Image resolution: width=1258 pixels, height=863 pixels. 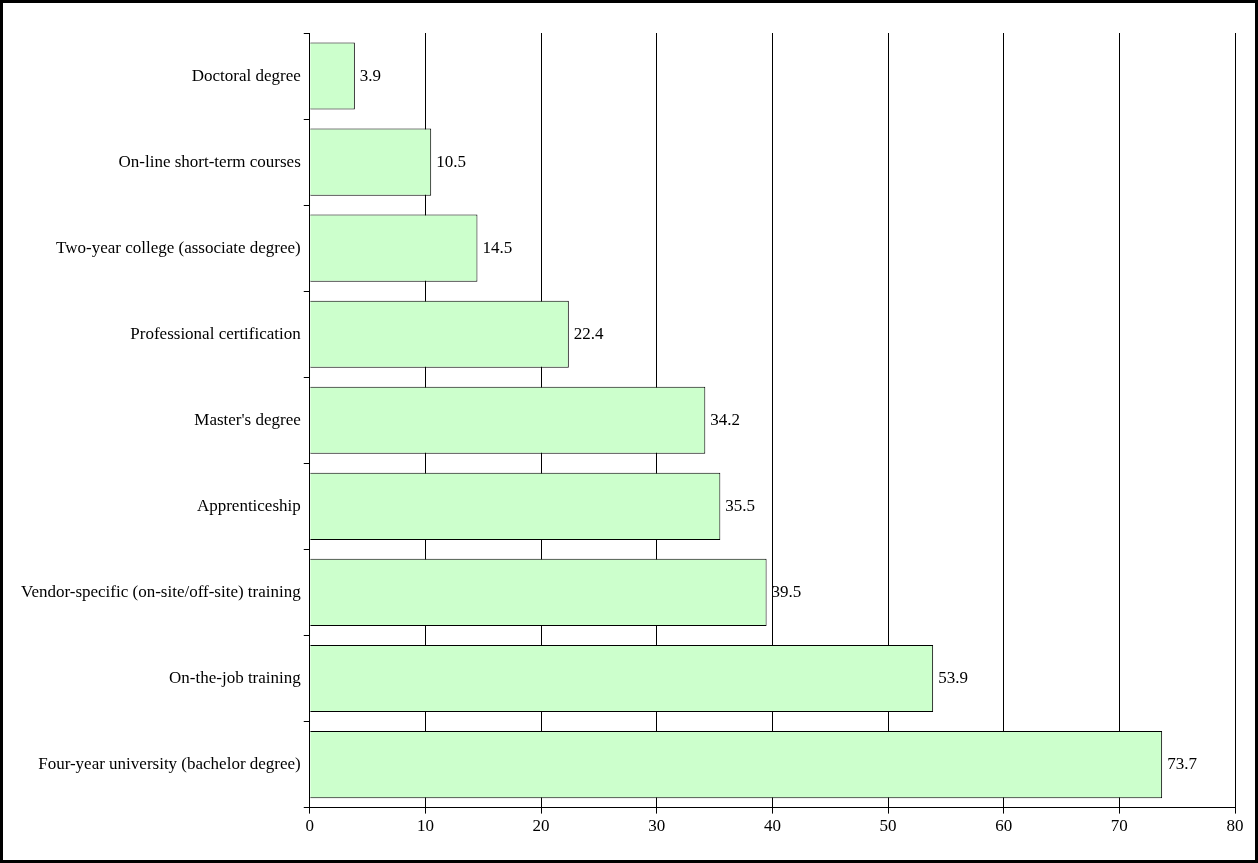 I want to click on data-label: 34.2, so click(x=725, y=419).